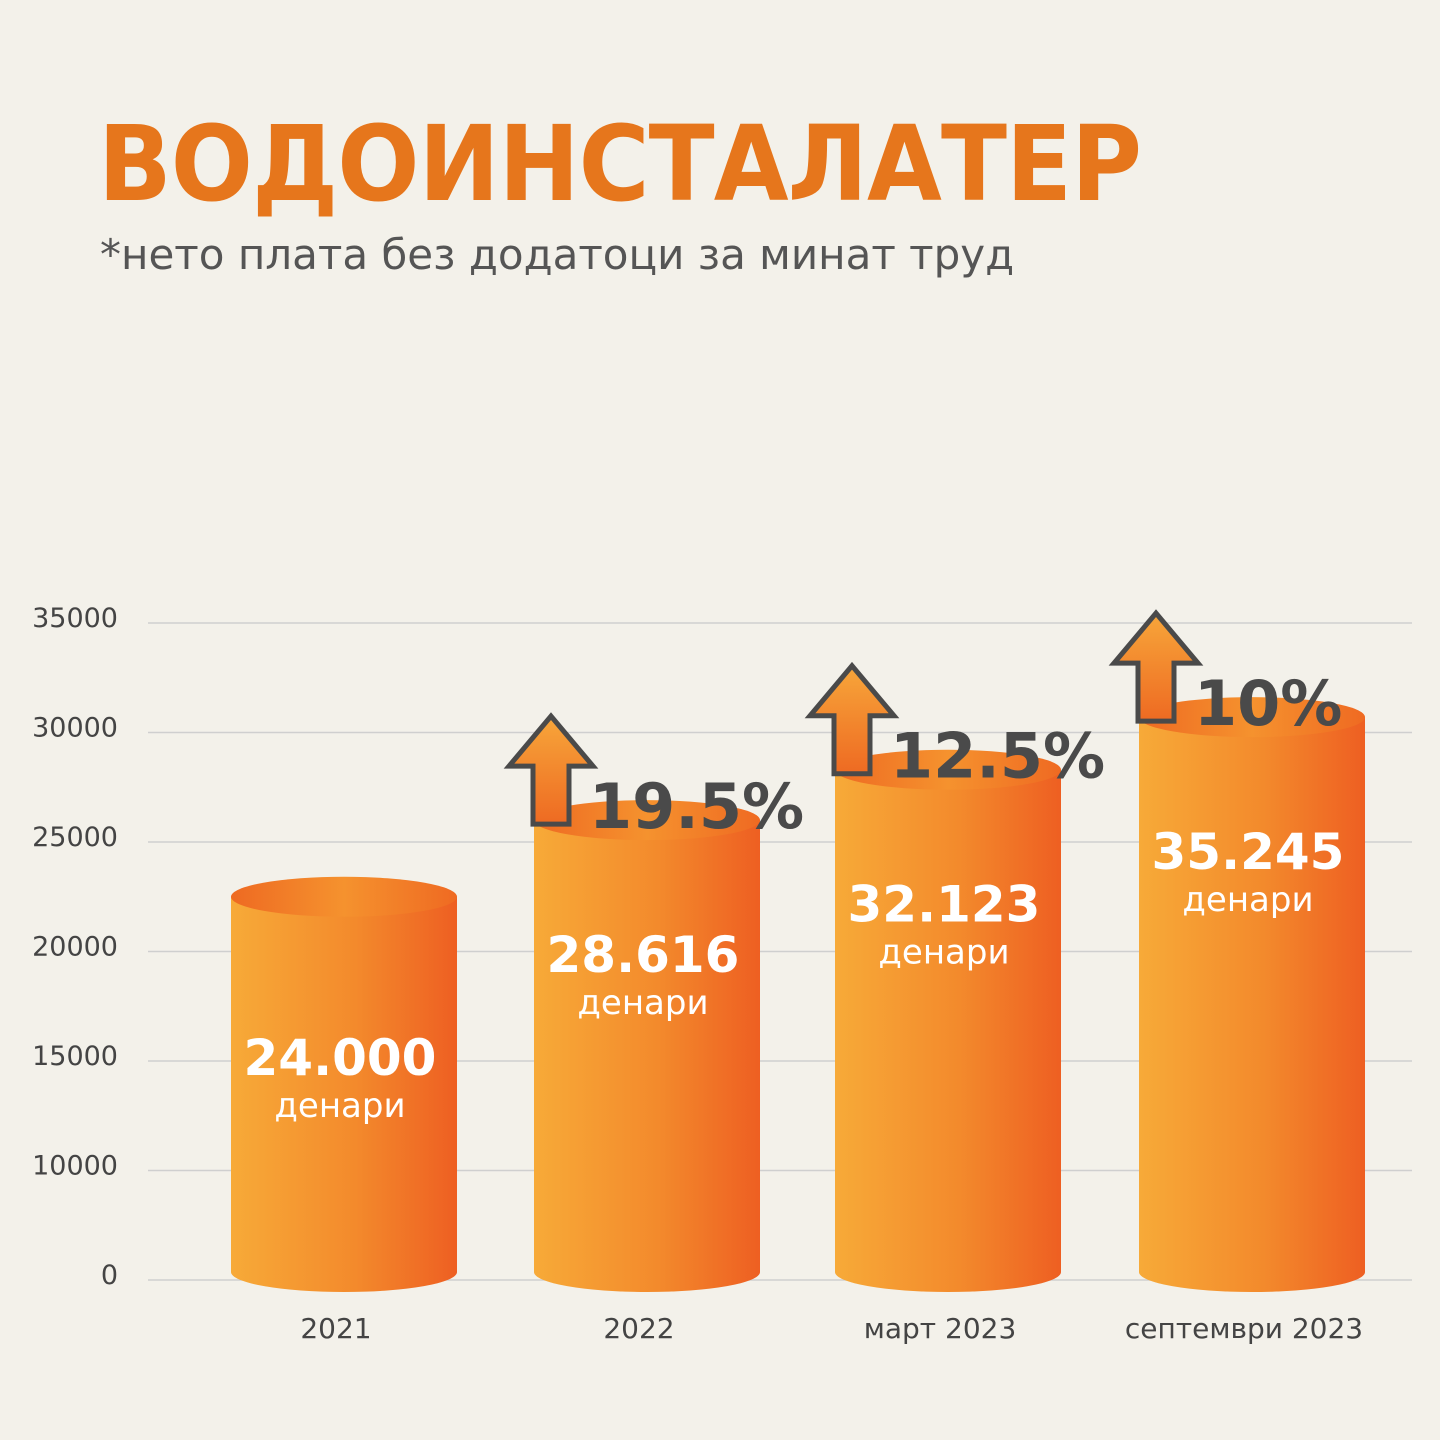 This screenshot has height=1440, width=1440. What do you see at coordinates (75, 1166) in the screenshot?
I see `y-tick-label: 10000` at bounding box center [75, 1166].